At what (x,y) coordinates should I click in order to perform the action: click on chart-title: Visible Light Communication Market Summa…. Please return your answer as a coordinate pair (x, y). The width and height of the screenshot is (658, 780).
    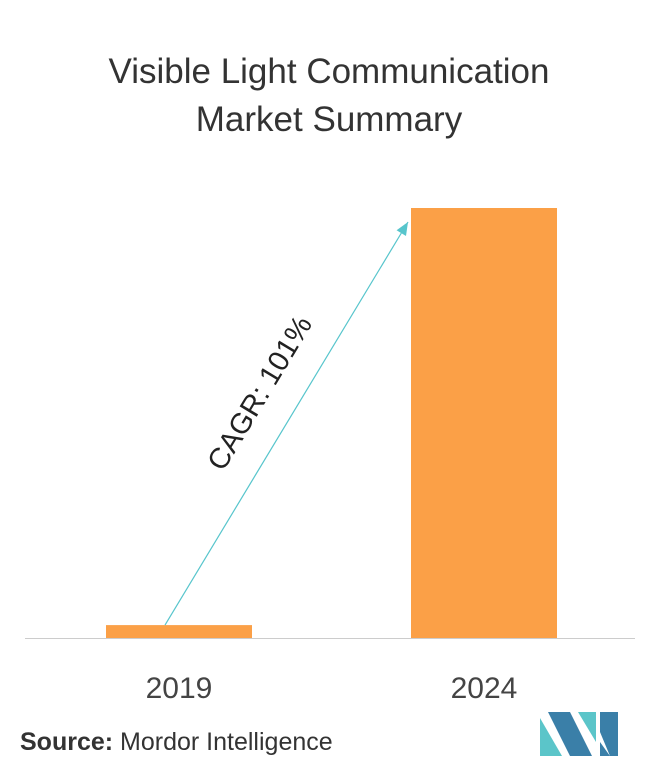
    Looking at the image, I should click on (329, 96).